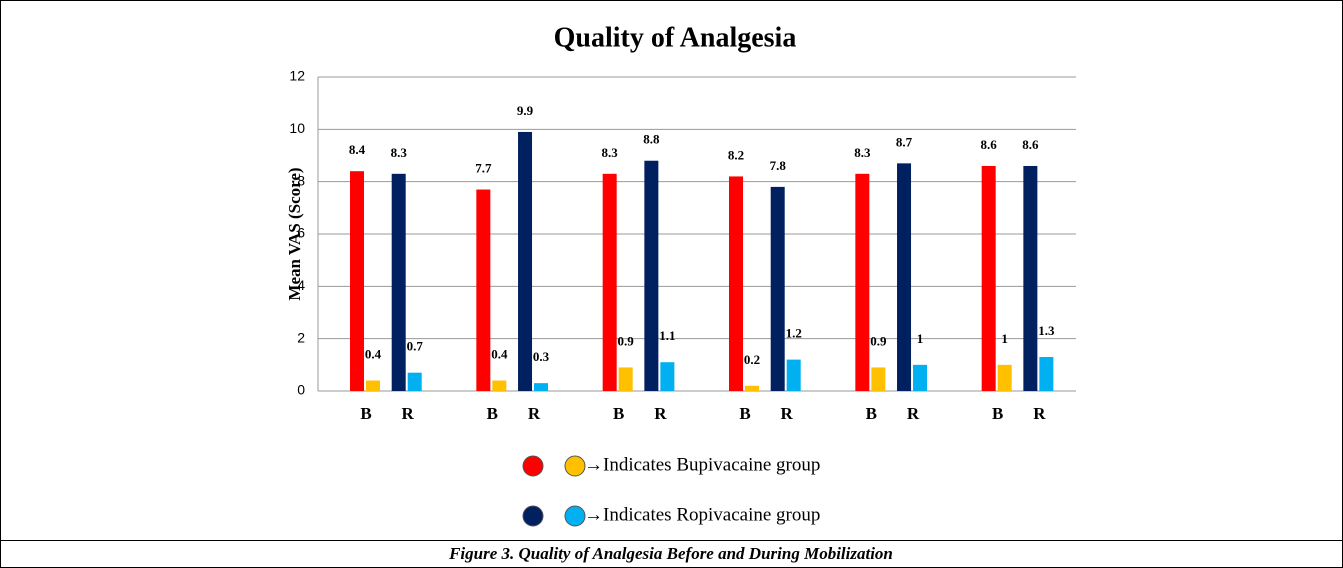  I want to click on data-label: 8.7, so click(904, 141).